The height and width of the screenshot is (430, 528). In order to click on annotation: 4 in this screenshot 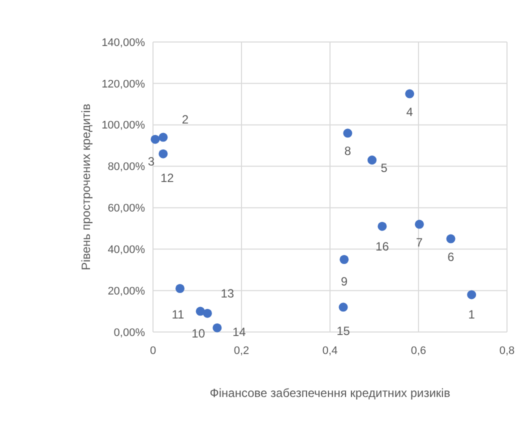, I will do `click(410, 111)`.